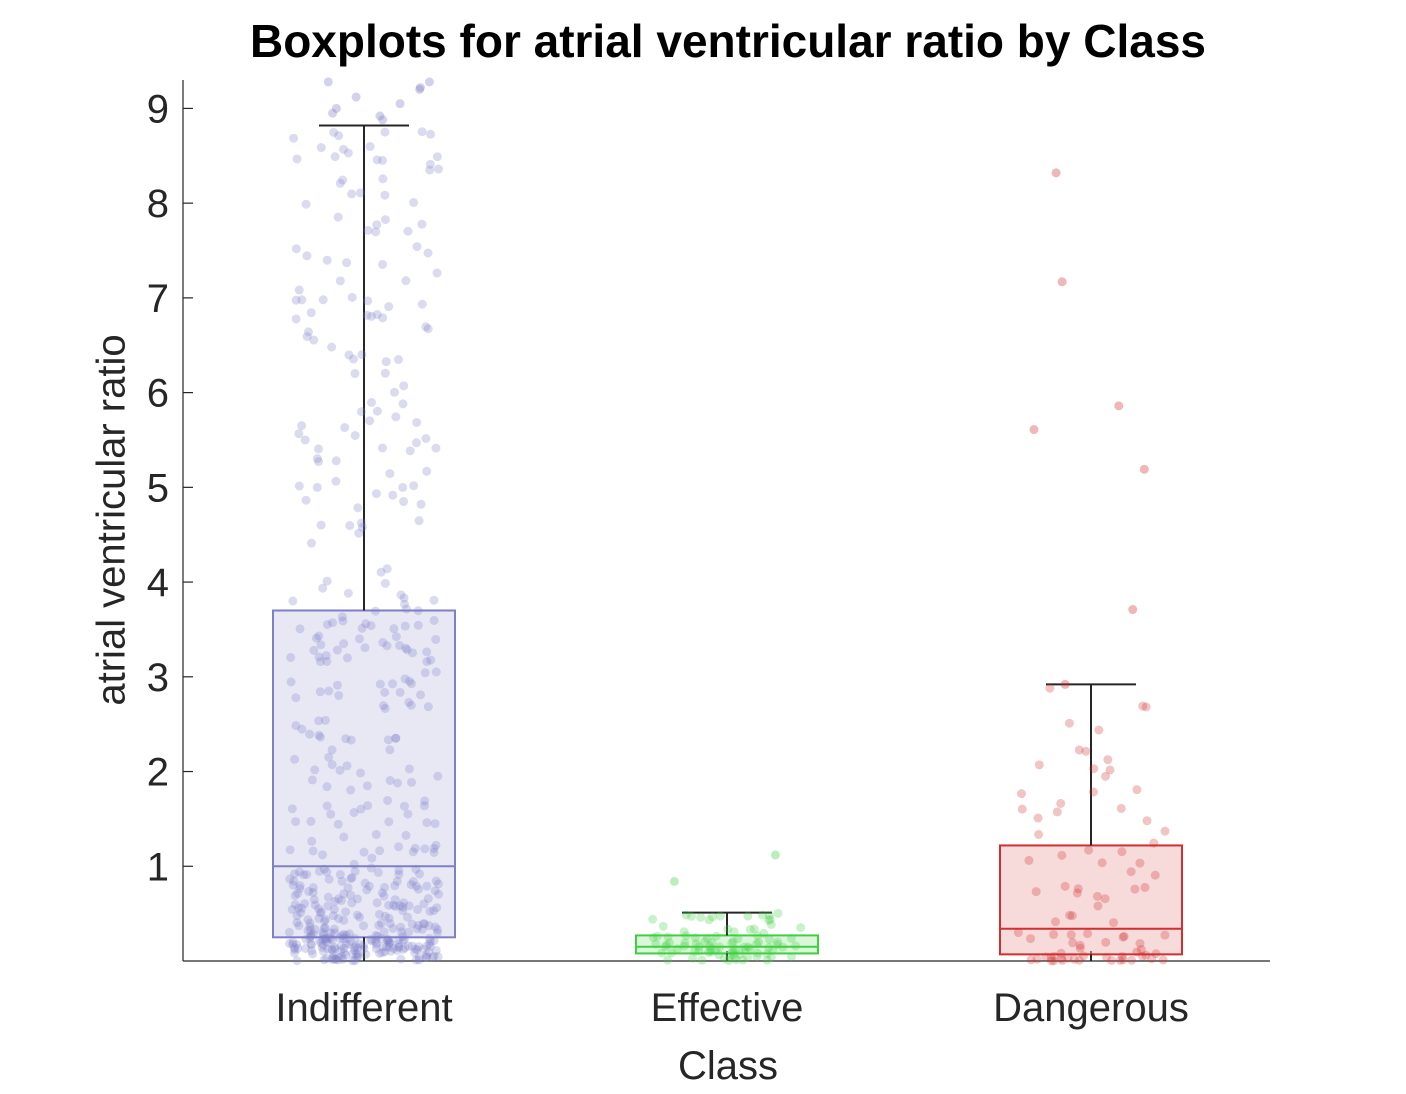  What do you see at coordinates (158, 867) in the screenshot?
I see `y-tick-label: 1` at bounding box center [158, 867].